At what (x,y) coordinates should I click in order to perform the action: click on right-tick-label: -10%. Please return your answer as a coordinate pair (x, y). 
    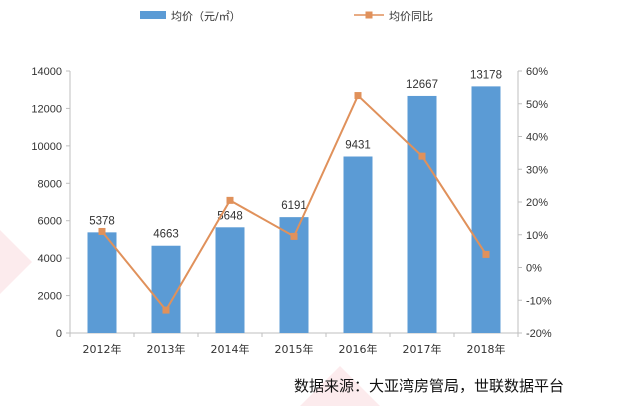
    Looking at the image, I should click on (539, 301).